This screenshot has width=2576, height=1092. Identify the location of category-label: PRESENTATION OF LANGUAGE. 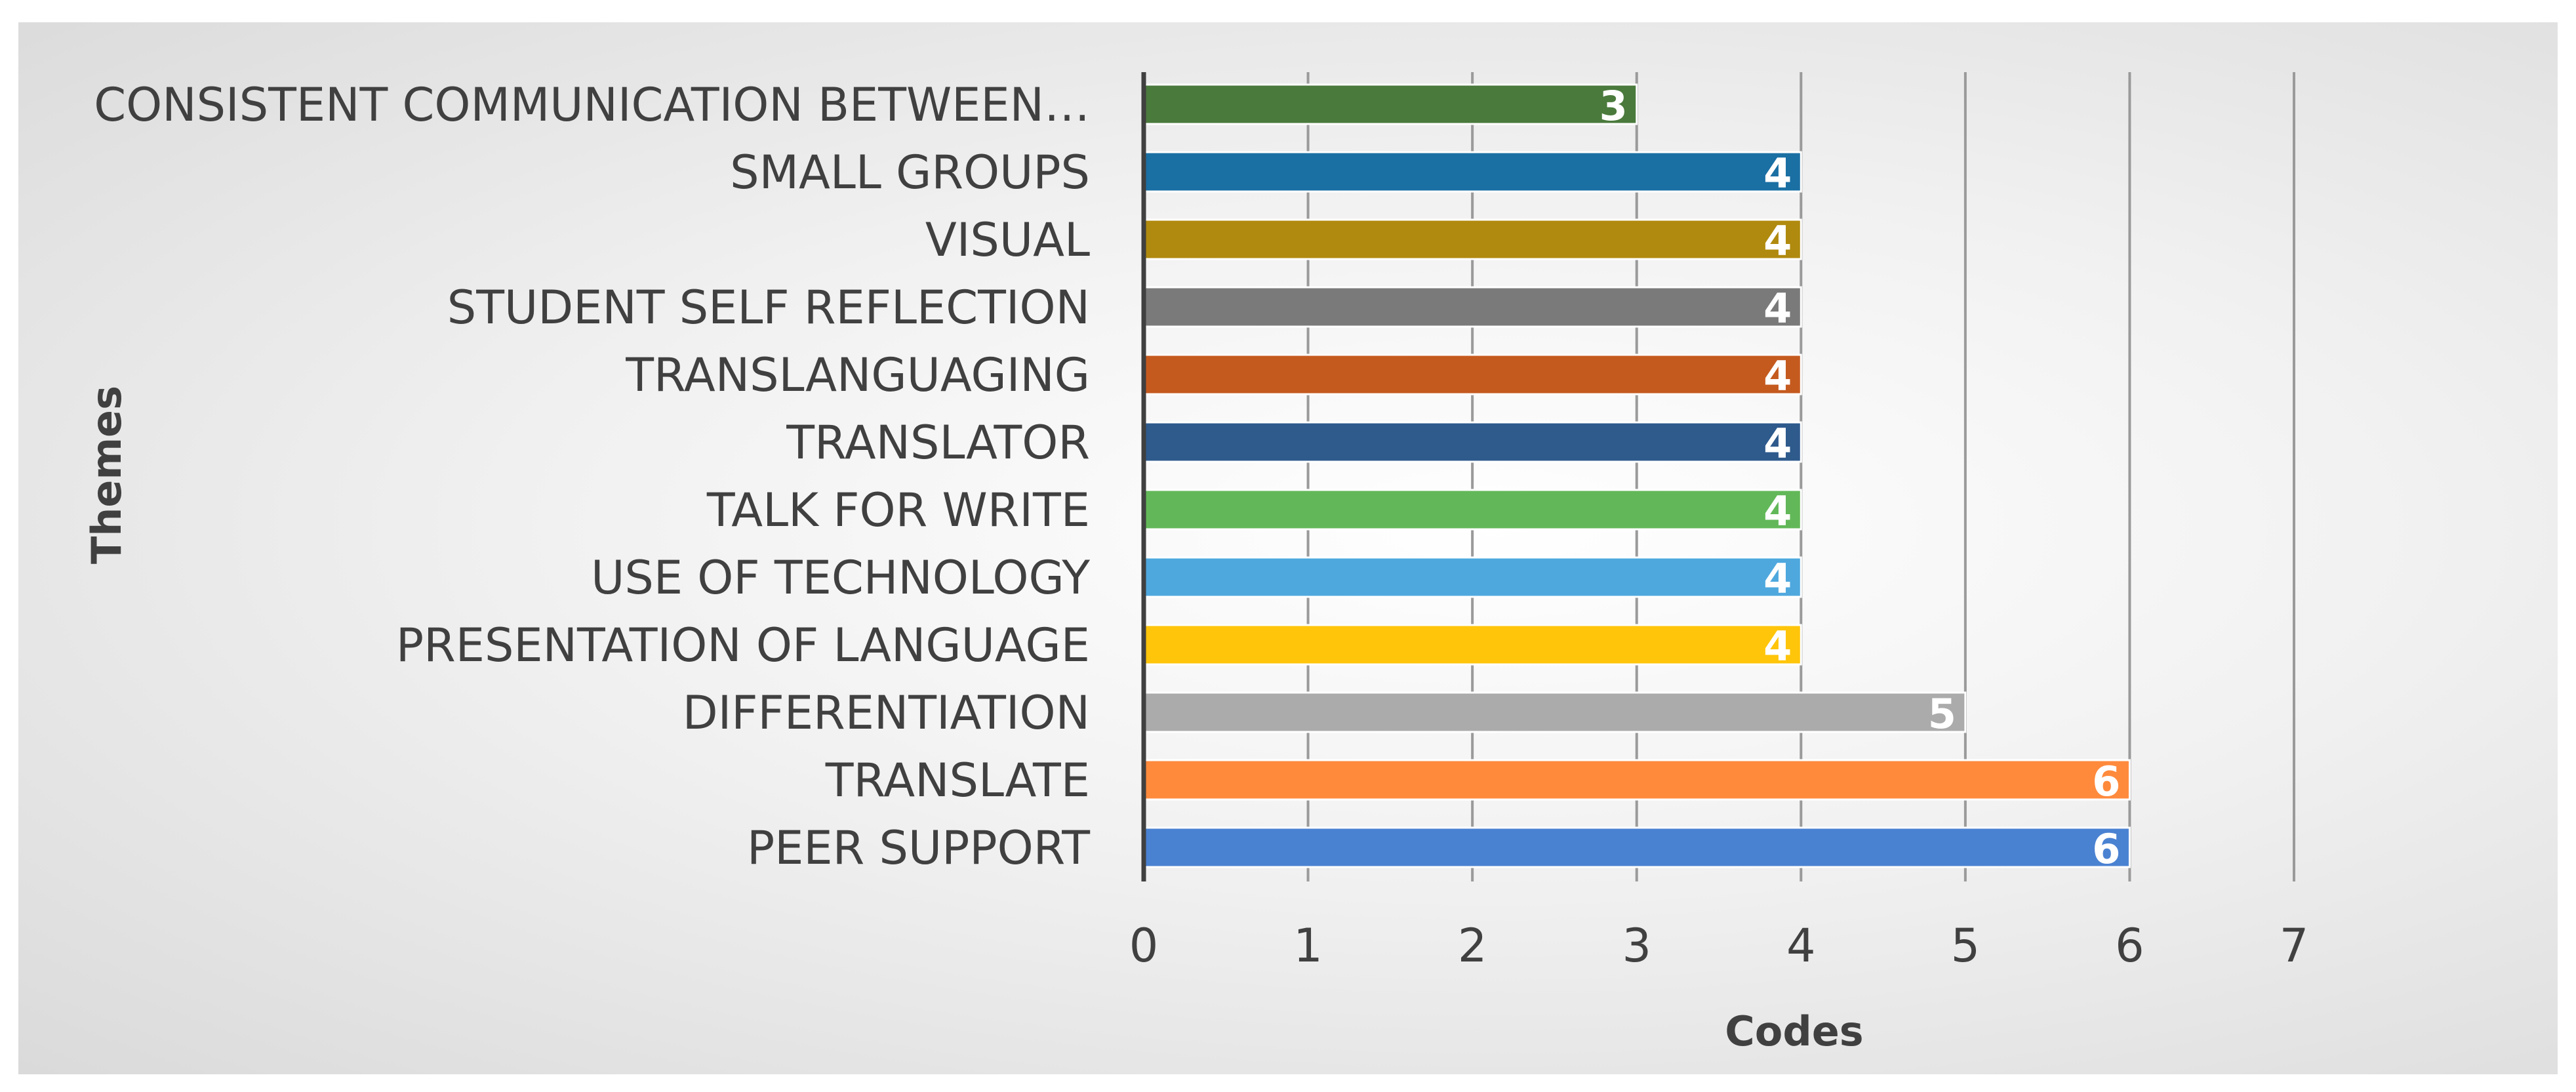
(743, 645).